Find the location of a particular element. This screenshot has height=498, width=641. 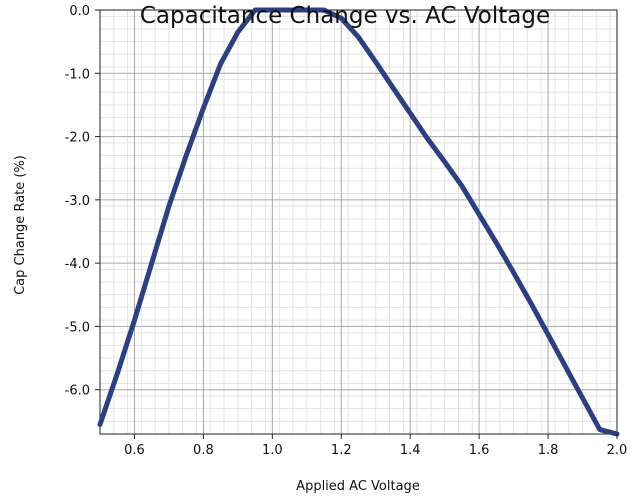

x-tick-label: 0.6 is located at coordinates (134, 450).